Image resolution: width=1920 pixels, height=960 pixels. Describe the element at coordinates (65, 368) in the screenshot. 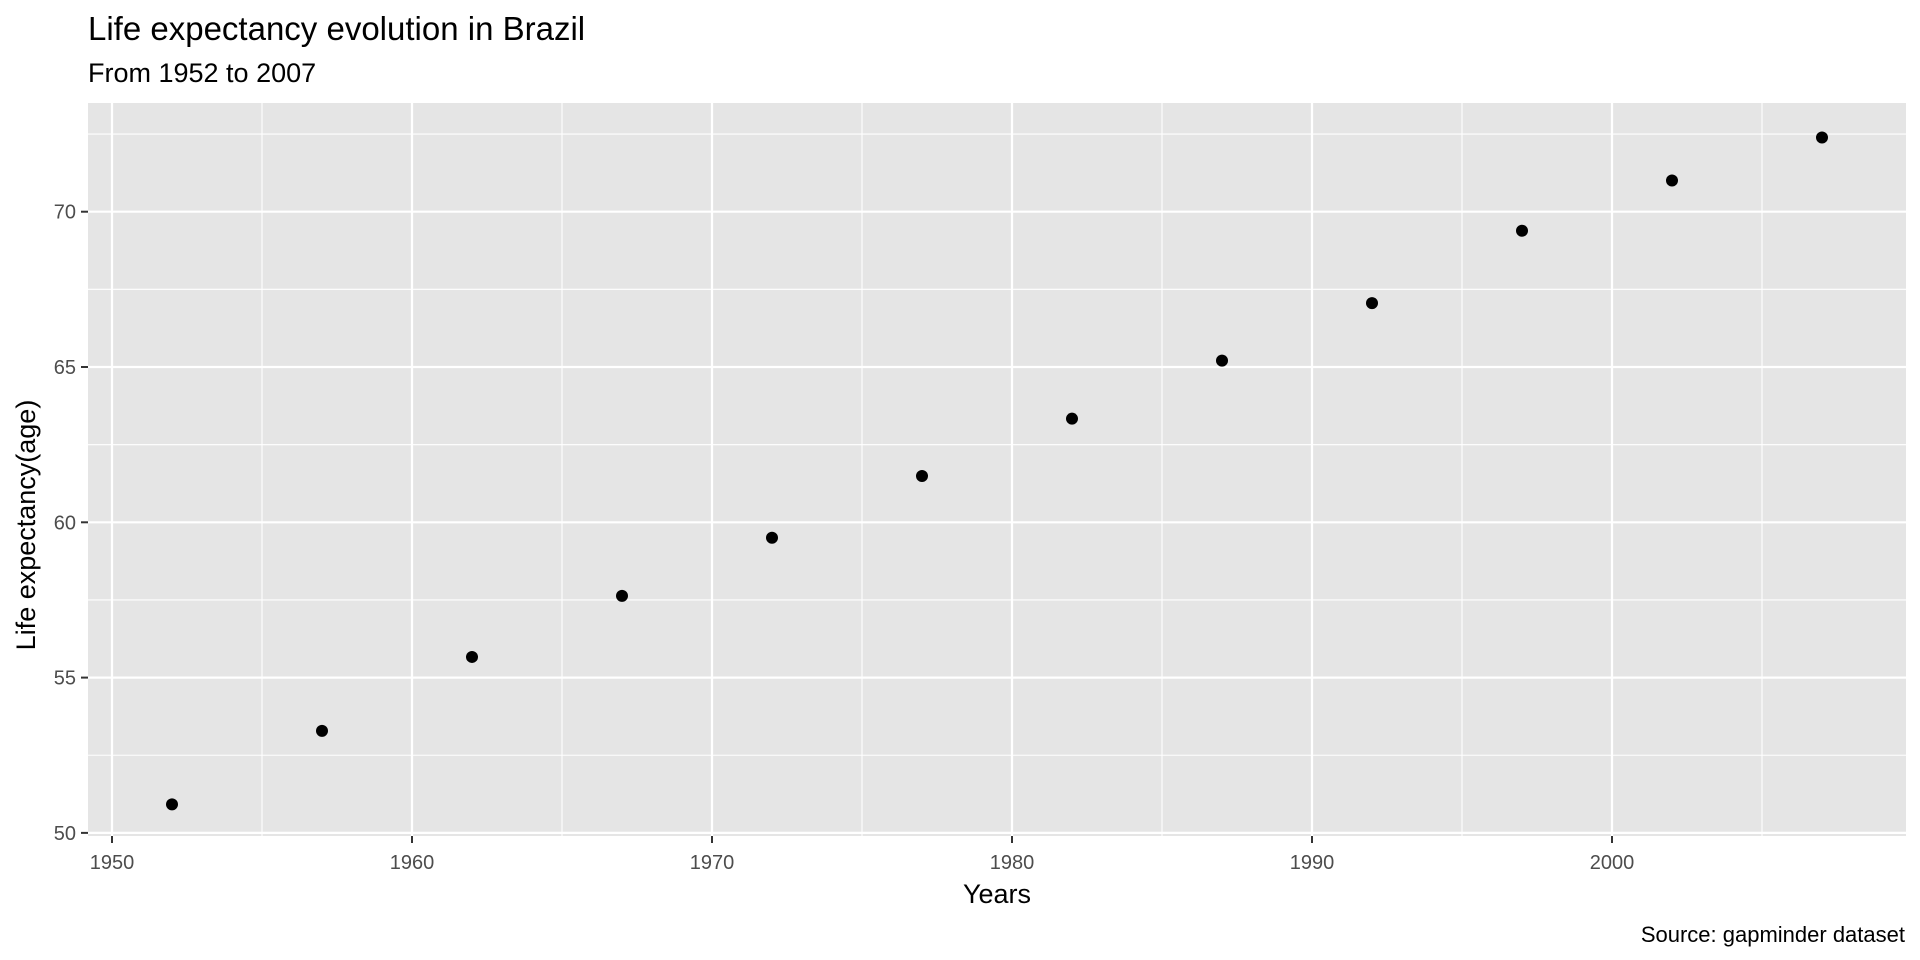

I see `y-tick-label: 65` at that location.